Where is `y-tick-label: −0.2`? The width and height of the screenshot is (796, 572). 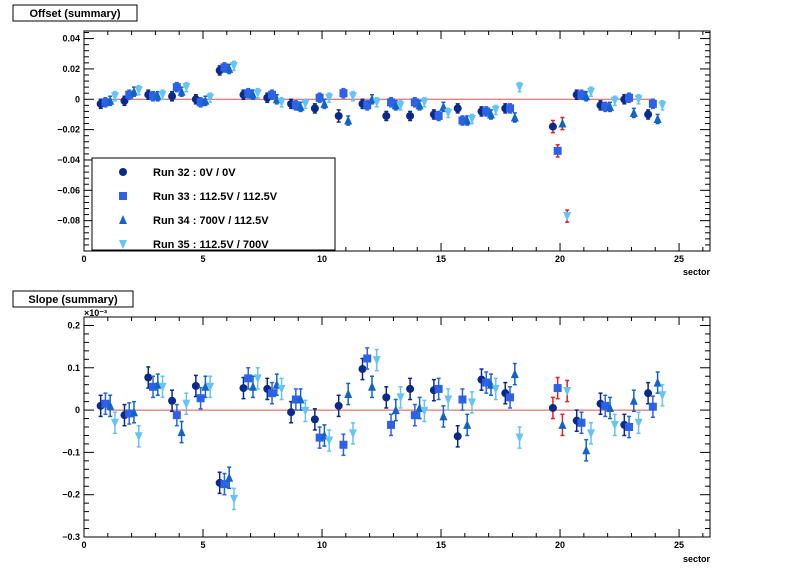 y-tick-label: −0.2 is located at coordinates (71, 495).